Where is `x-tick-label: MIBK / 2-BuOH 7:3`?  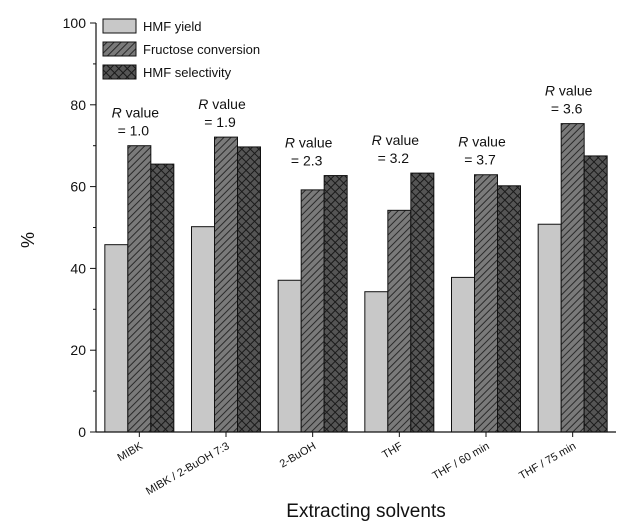 x-tick-label: MIBK / 2-BuOH 7:3 is located at coordinates (188, 468).